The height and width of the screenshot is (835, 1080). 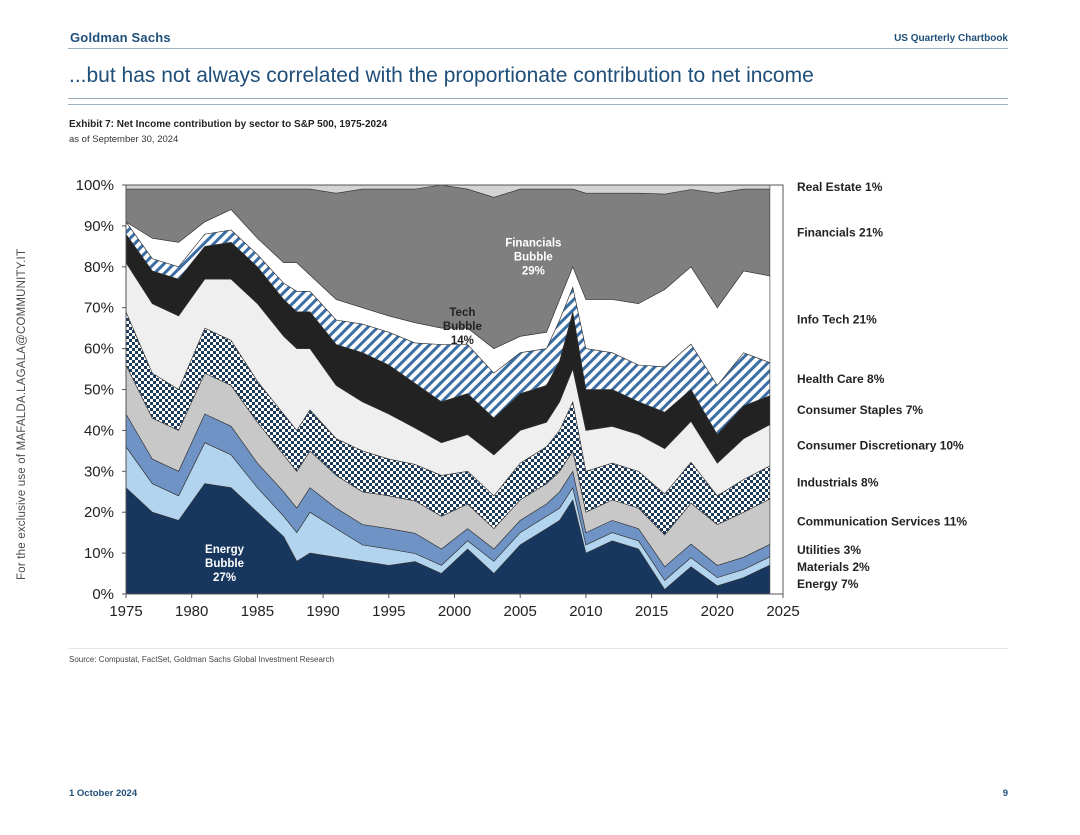 What do you see at coordinates (782, 611) in the screenshot?
I see `x-tick-label: 2025` at bounding box center [782, 611].